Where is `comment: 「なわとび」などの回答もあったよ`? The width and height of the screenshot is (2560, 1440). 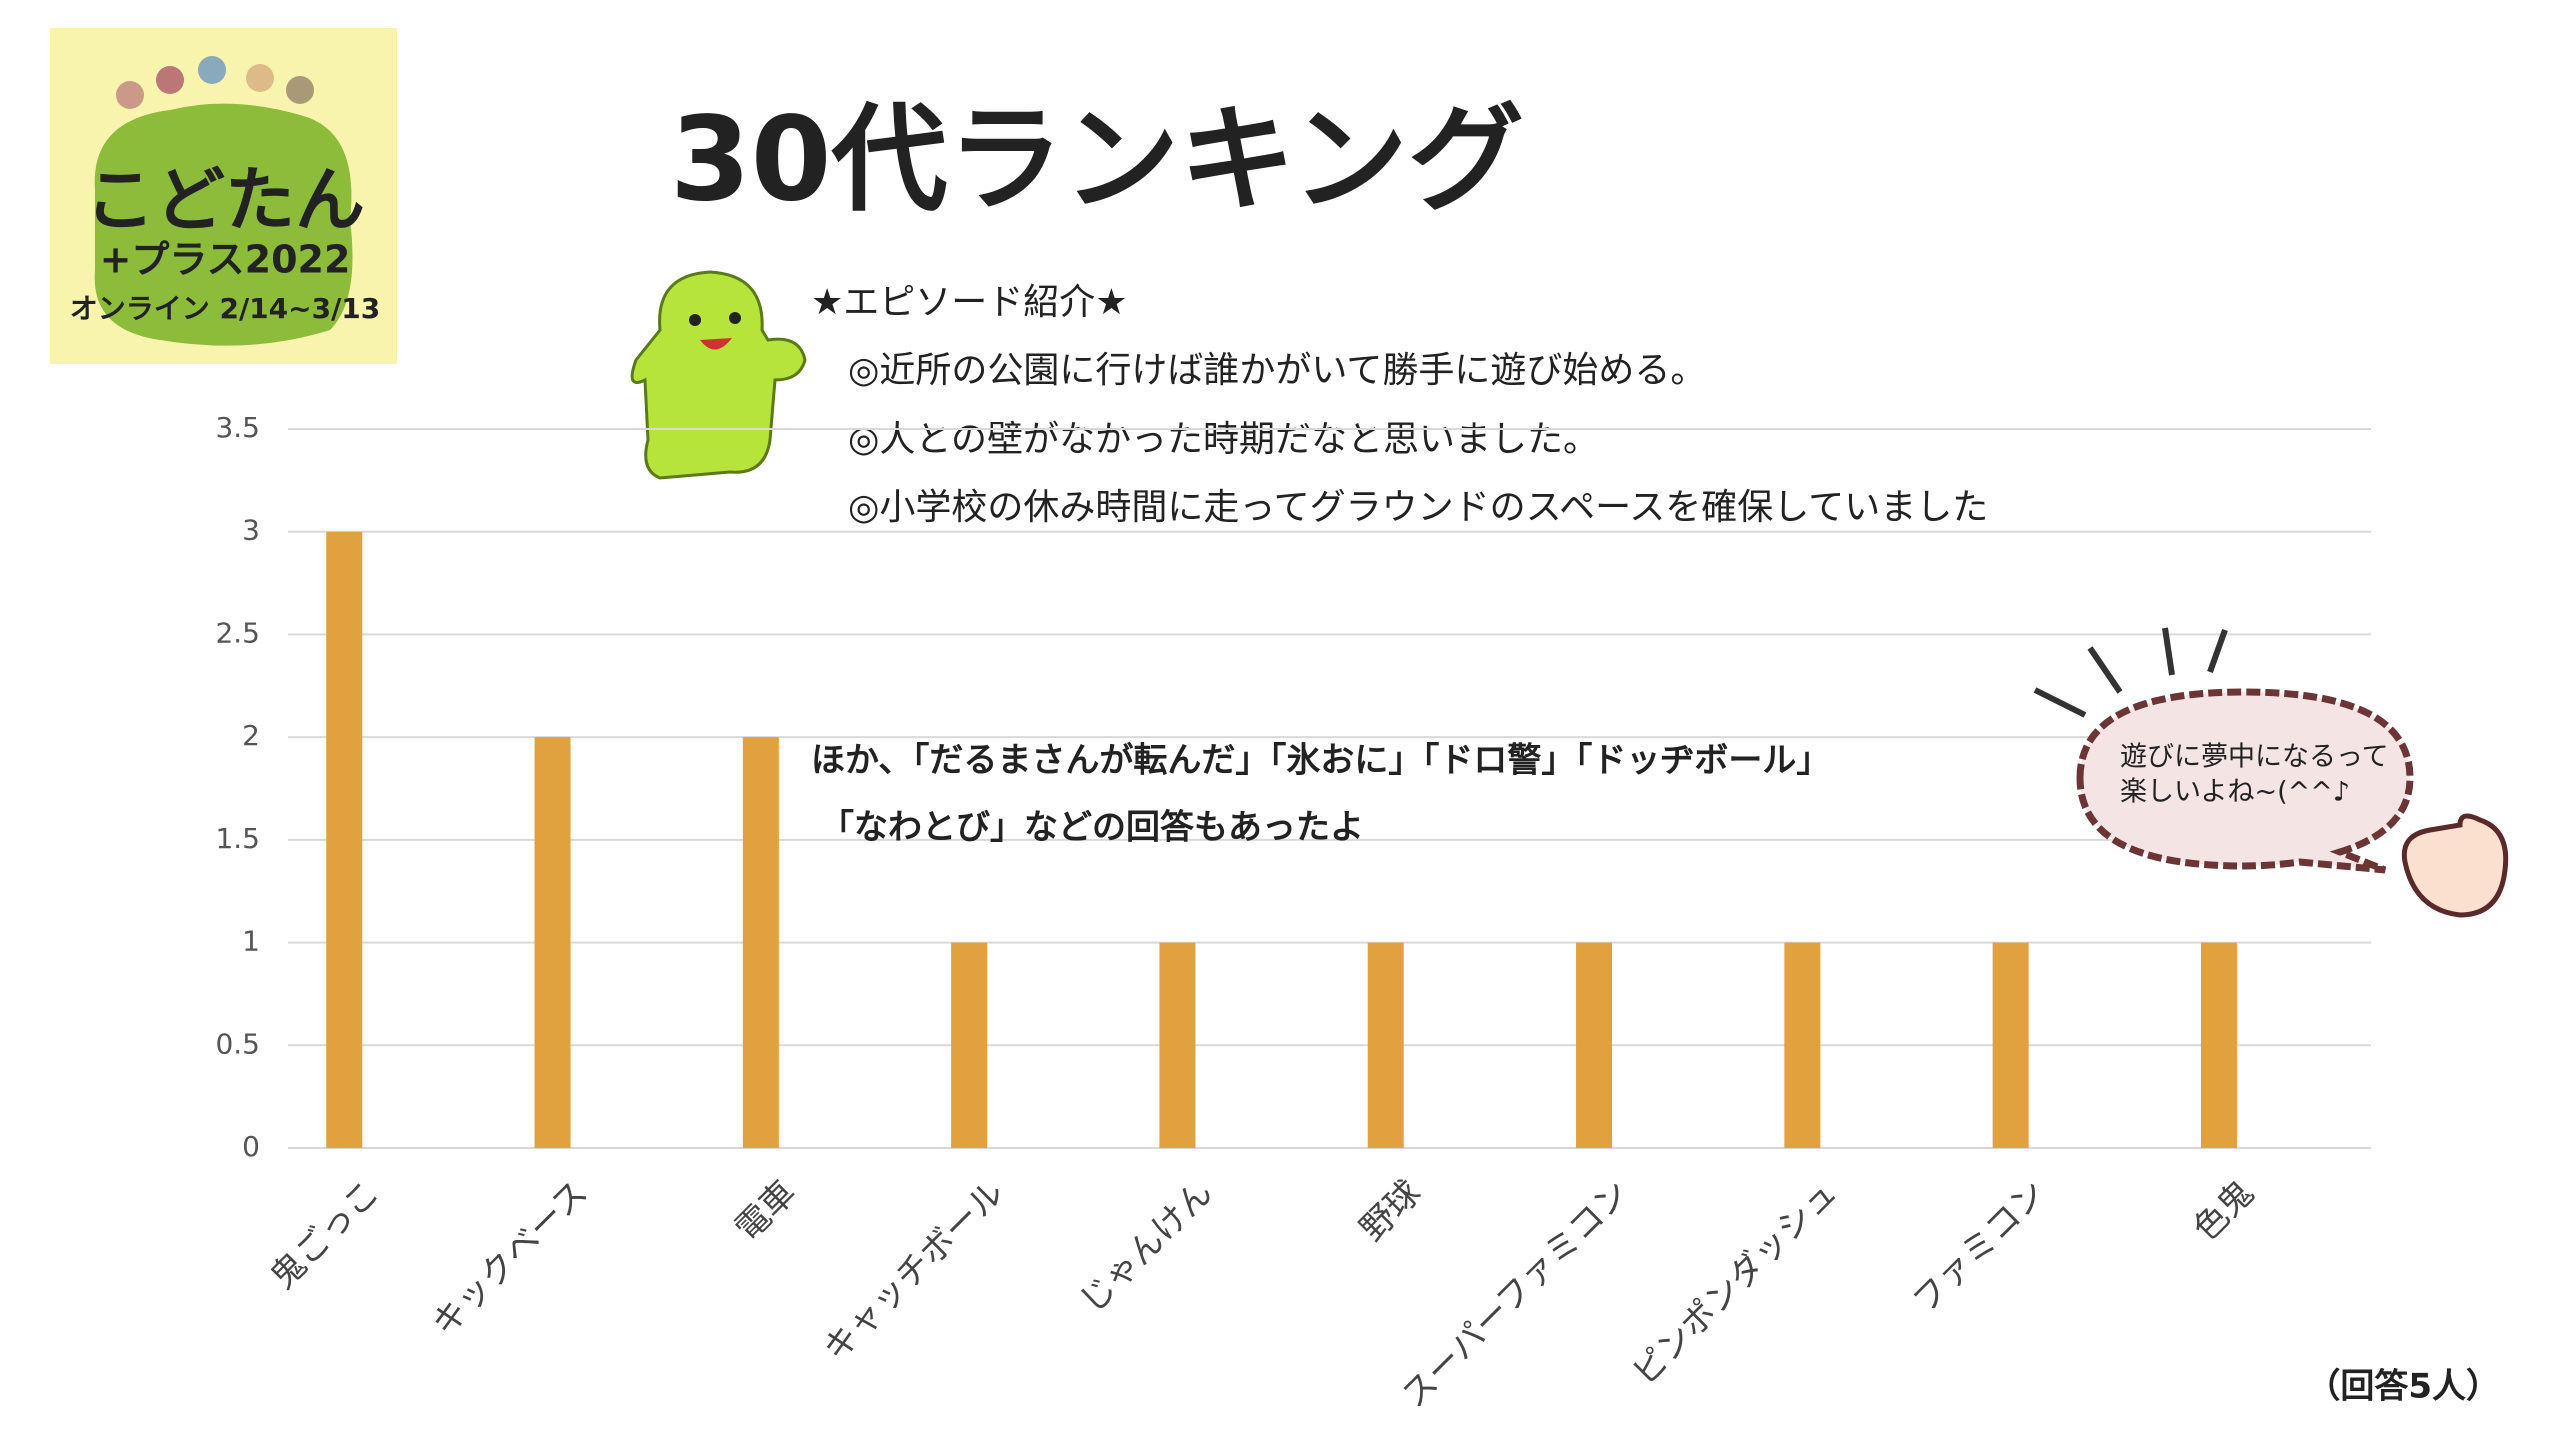 comment: 「なわとび」などの回答もあったよ is located at coordinates (1092, 828).